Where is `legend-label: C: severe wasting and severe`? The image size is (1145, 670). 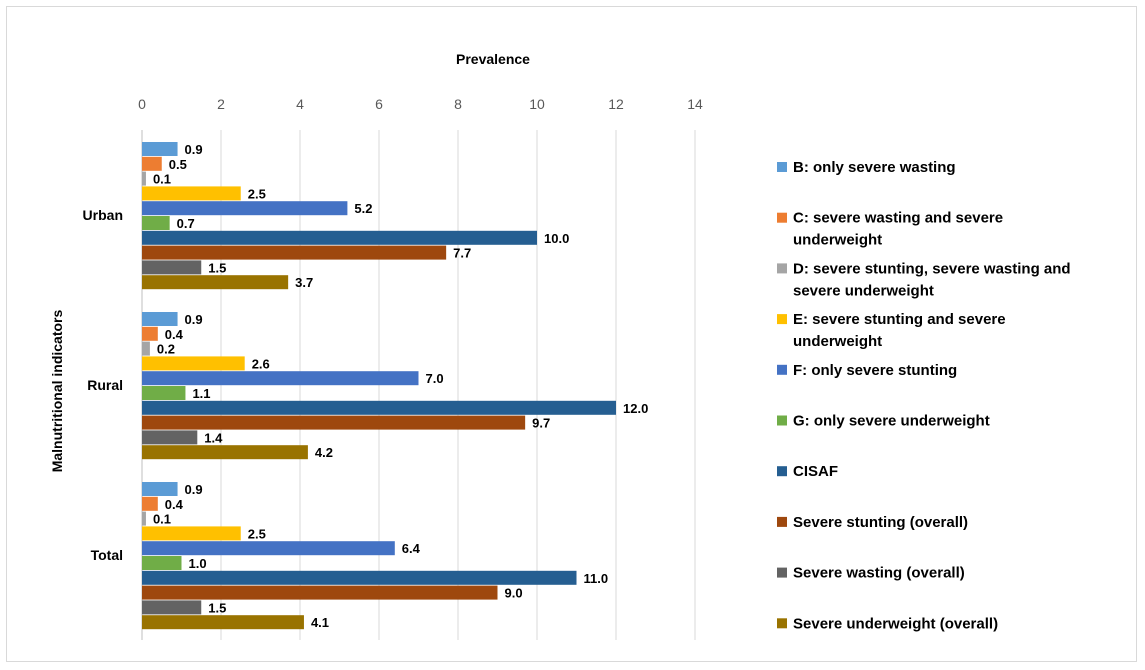 legend-label: C: severe wasting and severe is located at coordinates (898, 218).